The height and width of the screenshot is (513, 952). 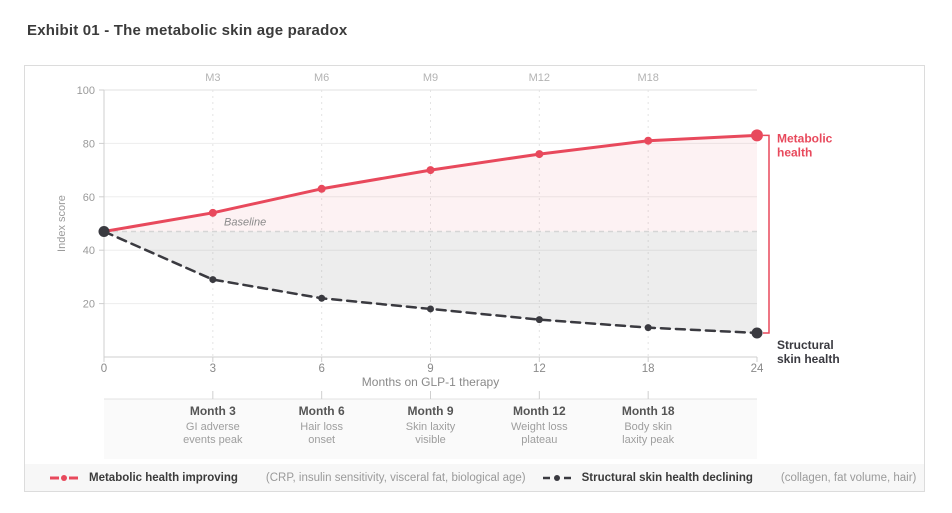 I want to click on annotation-title: Month 18, so click(x=648, y=411).